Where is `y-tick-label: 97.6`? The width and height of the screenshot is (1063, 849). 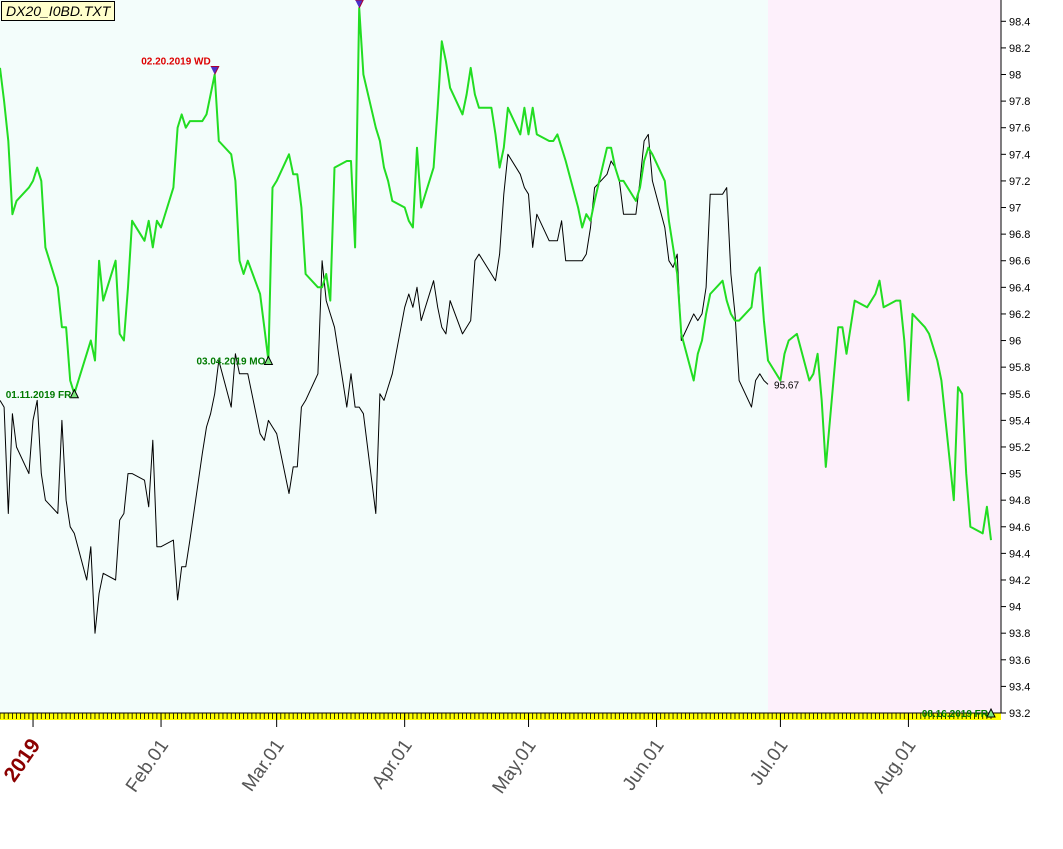
y-tick-label: 97.6 is located at coordinates (1019, 129).